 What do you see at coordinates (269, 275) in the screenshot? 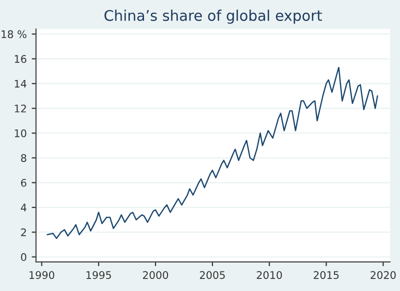
I see `x-tick-label: 2010` at bounding box center [269, 275].